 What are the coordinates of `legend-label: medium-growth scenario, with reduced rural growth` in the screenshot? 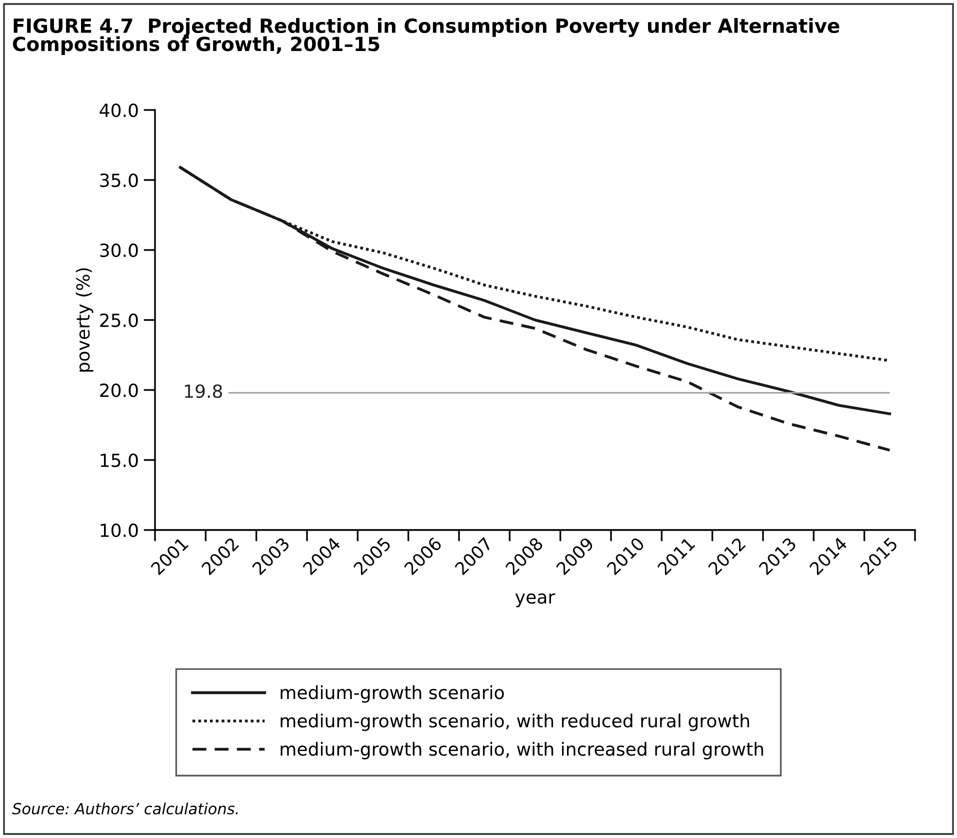 It's located at (515, 723).